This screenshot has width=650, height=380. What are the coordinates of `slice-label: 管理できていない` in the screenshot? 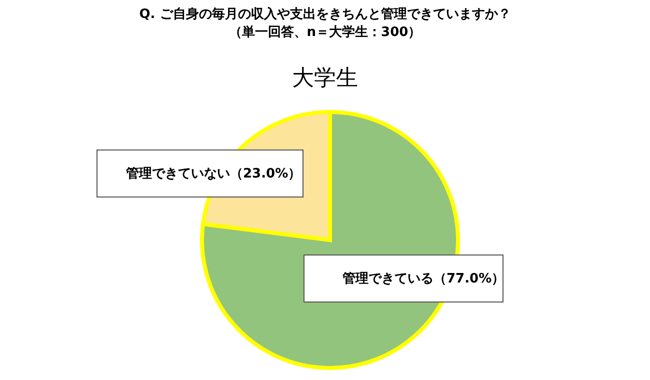 It's located at (177, 174).